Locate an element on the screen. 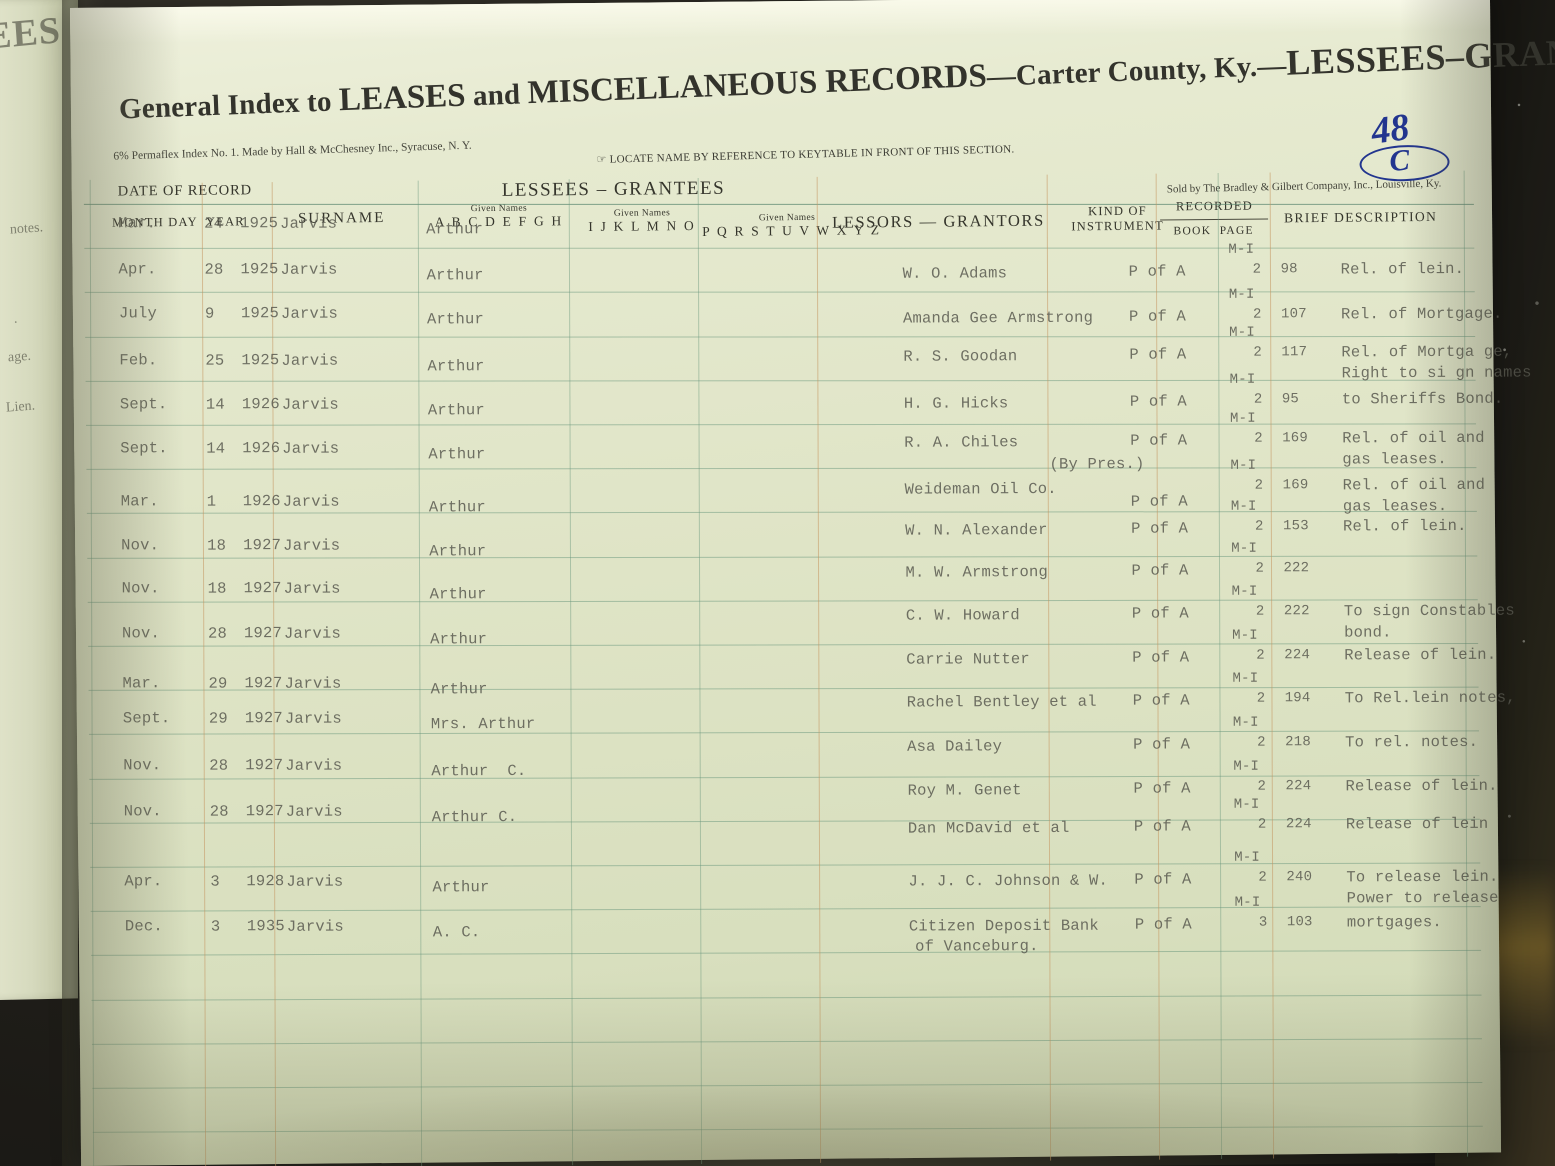  entry-lessor-grantor: R. A. Chiles is located at coordinates (961, 442).